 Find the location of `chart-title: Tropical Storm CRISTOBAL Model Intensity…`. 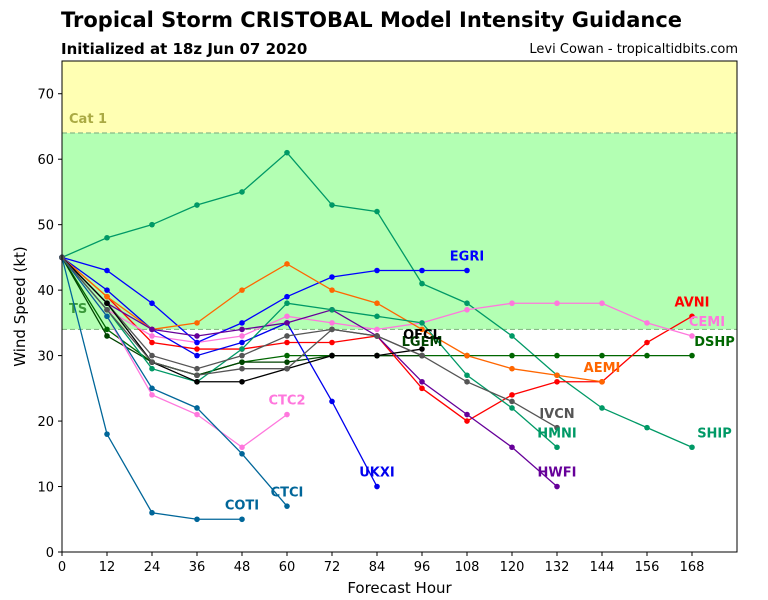

chart-title: Tropical Storm CRISTOBAL Model Intensity… is located at coordinates (372, 20).